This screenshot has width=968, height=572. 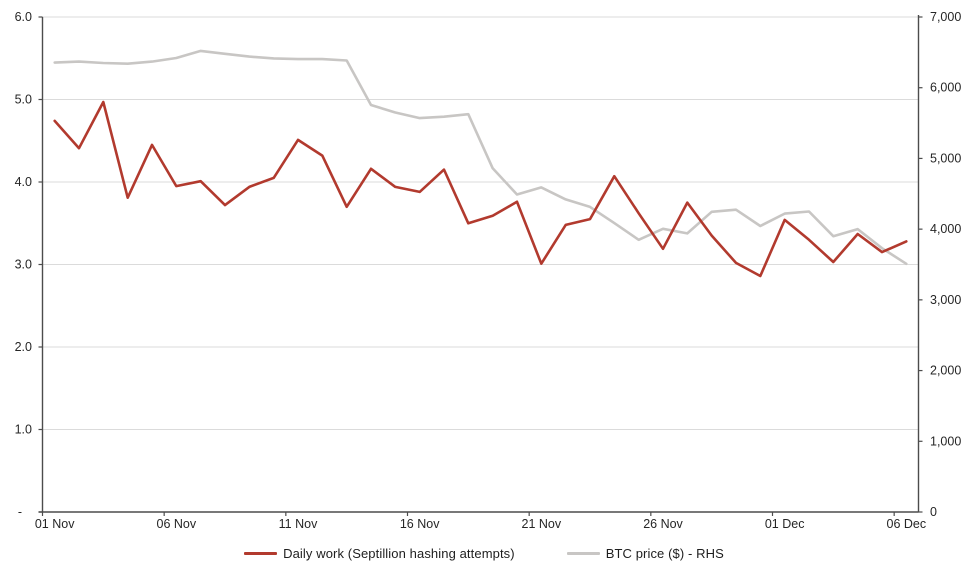 I want to click on x-axis-label: 06 Dec, so click(x=907, y=524).